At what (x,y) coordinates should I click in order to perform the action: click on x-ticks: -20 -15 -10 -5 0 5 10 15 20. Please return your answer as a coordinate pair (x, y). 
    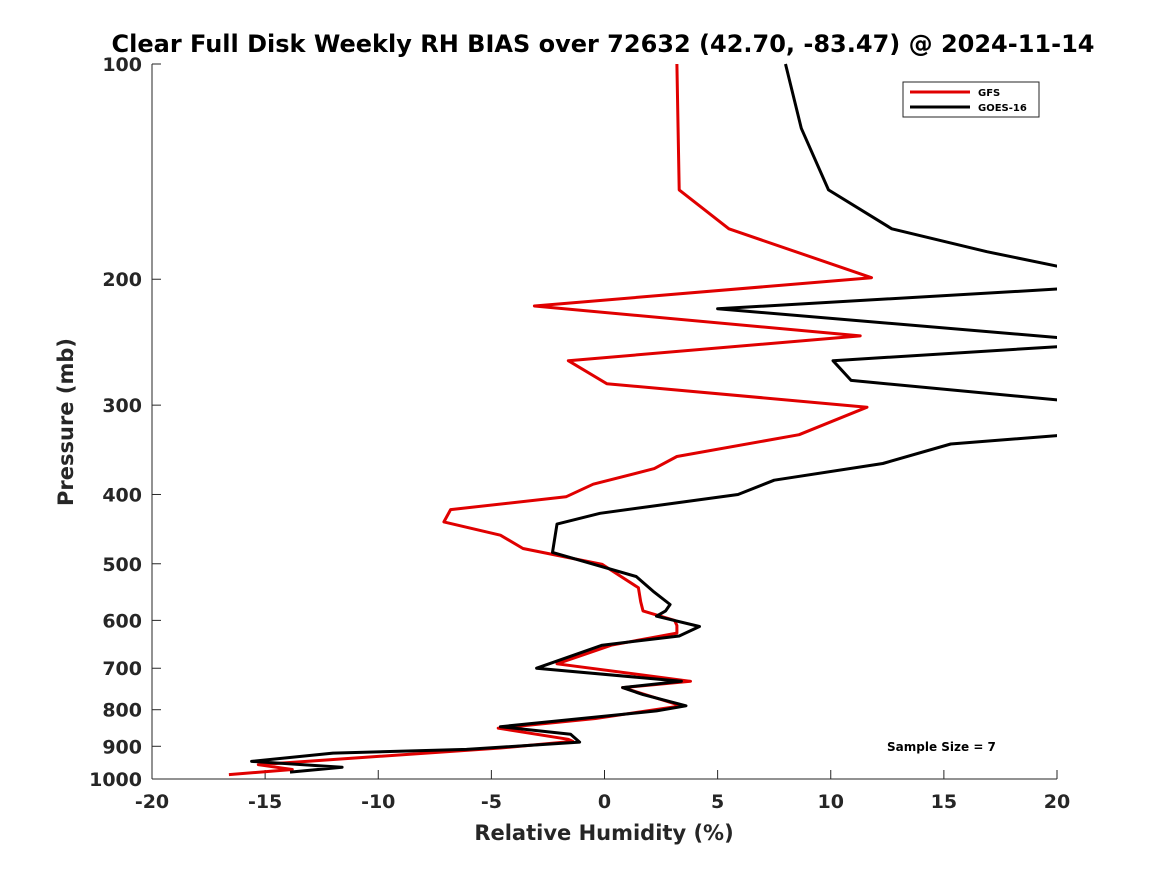
    Looking at the image, I should click on (602, 791).